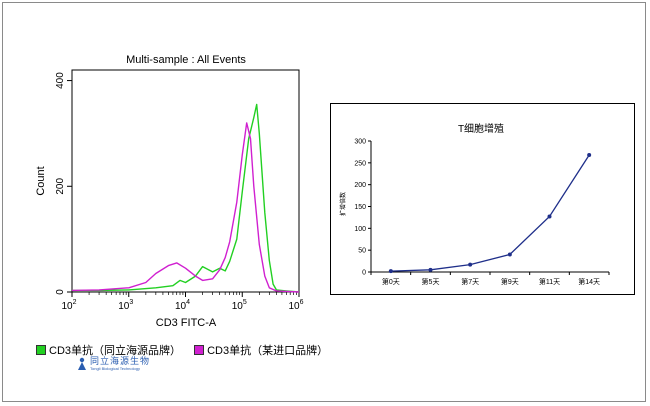 The width and height of the screenshot is (650, 406). Describe the element at coordinates (239, 305) in the screenshot. I see `histogram-x-tick-label: 10⁵` at that location.